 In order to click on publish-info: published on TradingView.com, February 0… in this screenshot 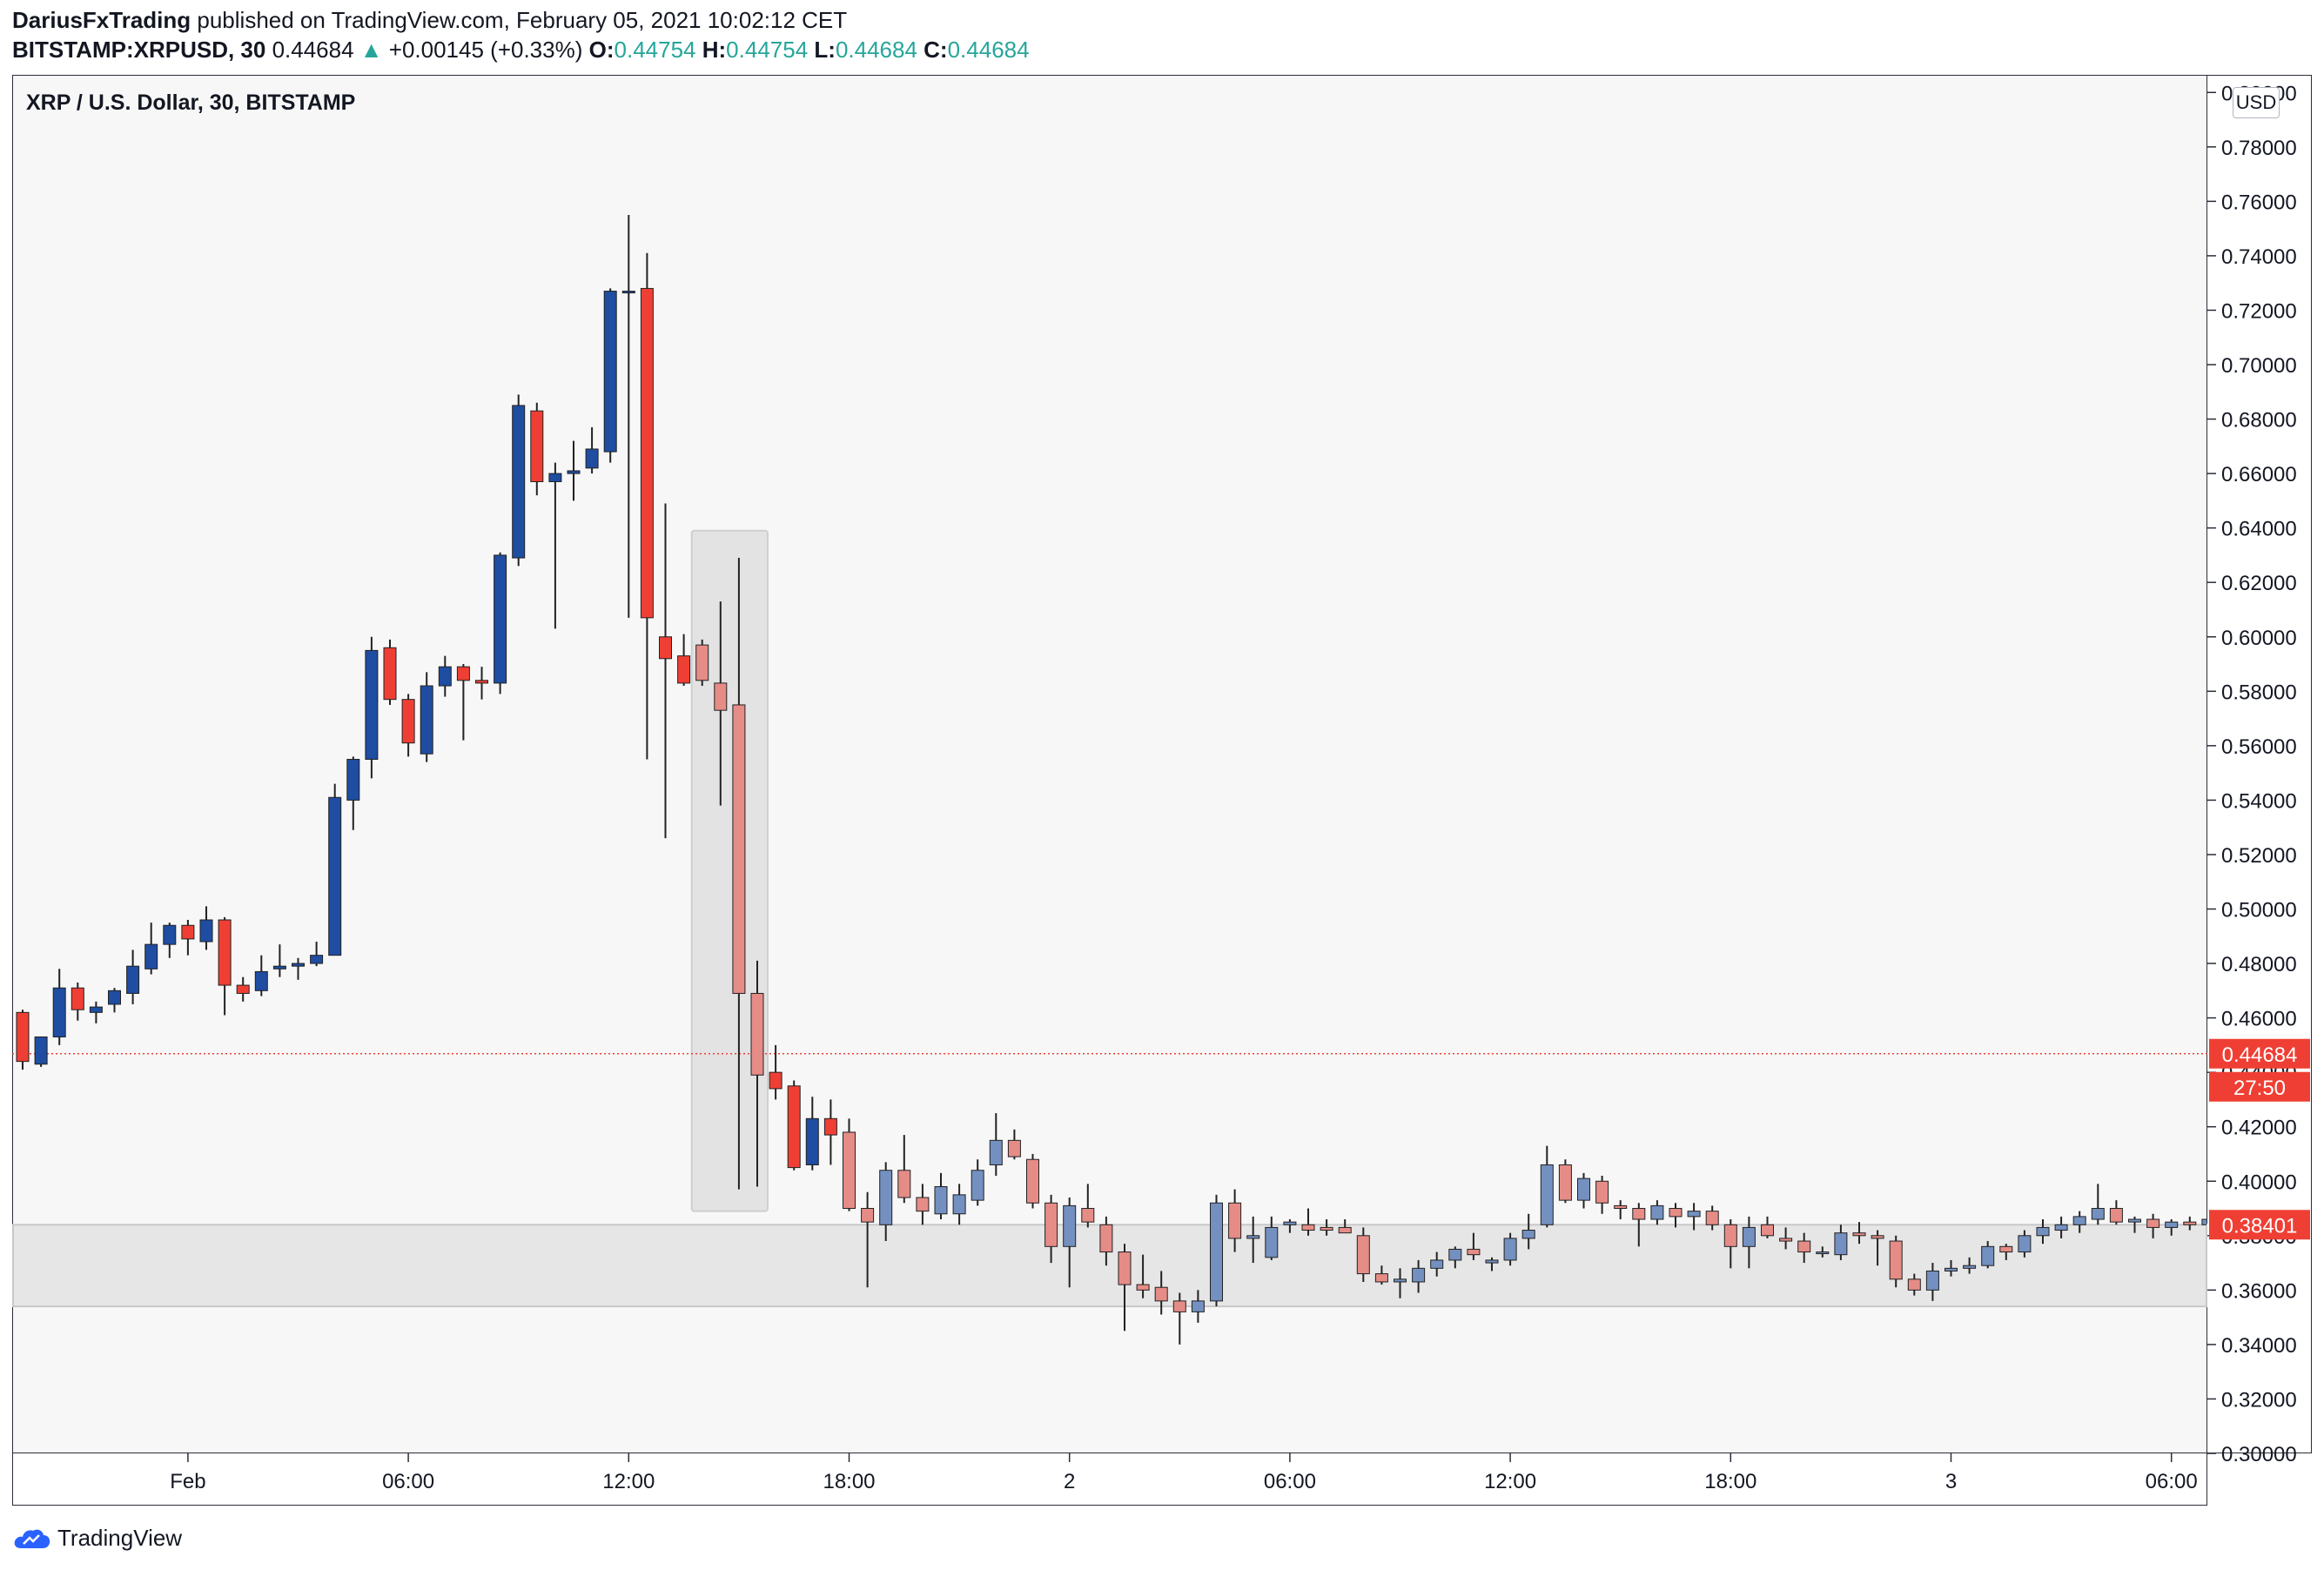, I will do `click(522, 20)`.